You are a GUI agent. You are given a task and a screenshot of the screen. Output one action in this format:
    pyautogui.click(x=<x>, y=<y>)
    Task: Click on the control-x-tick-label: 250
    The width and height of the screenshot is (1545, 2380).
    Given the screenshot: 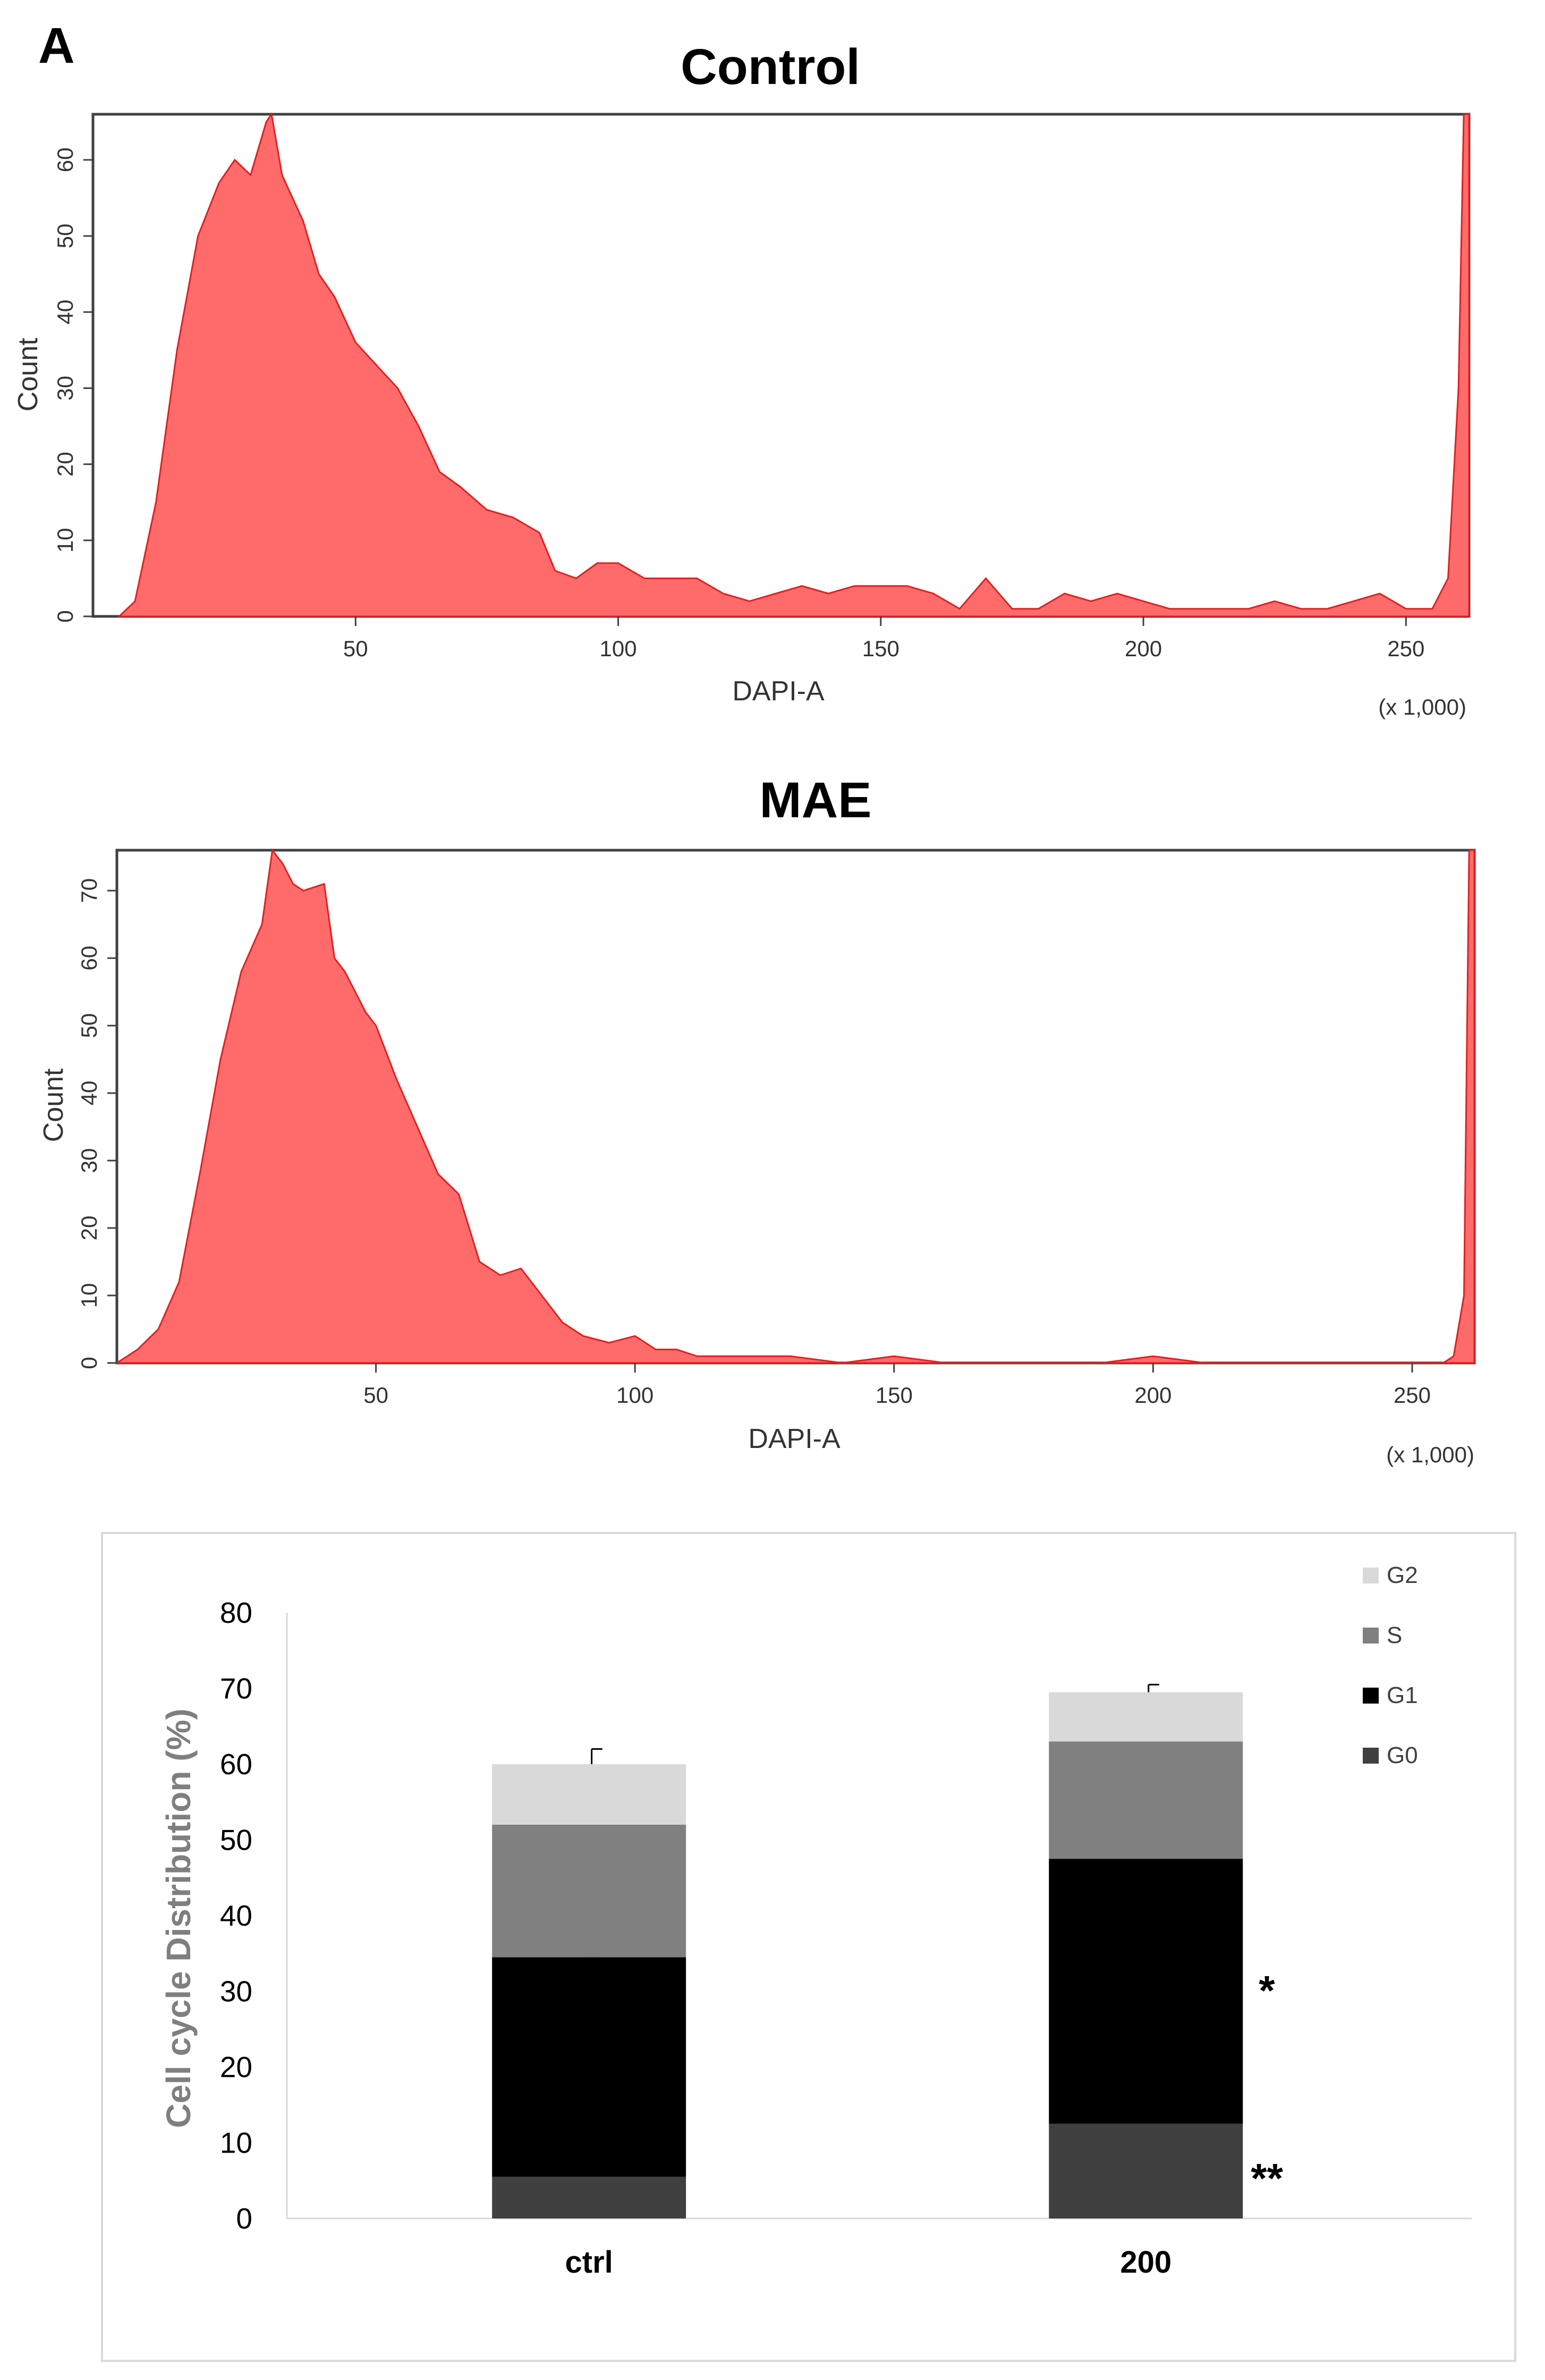 What is the action you would take?
    pyautogui.click(x=1405, y=648)
    